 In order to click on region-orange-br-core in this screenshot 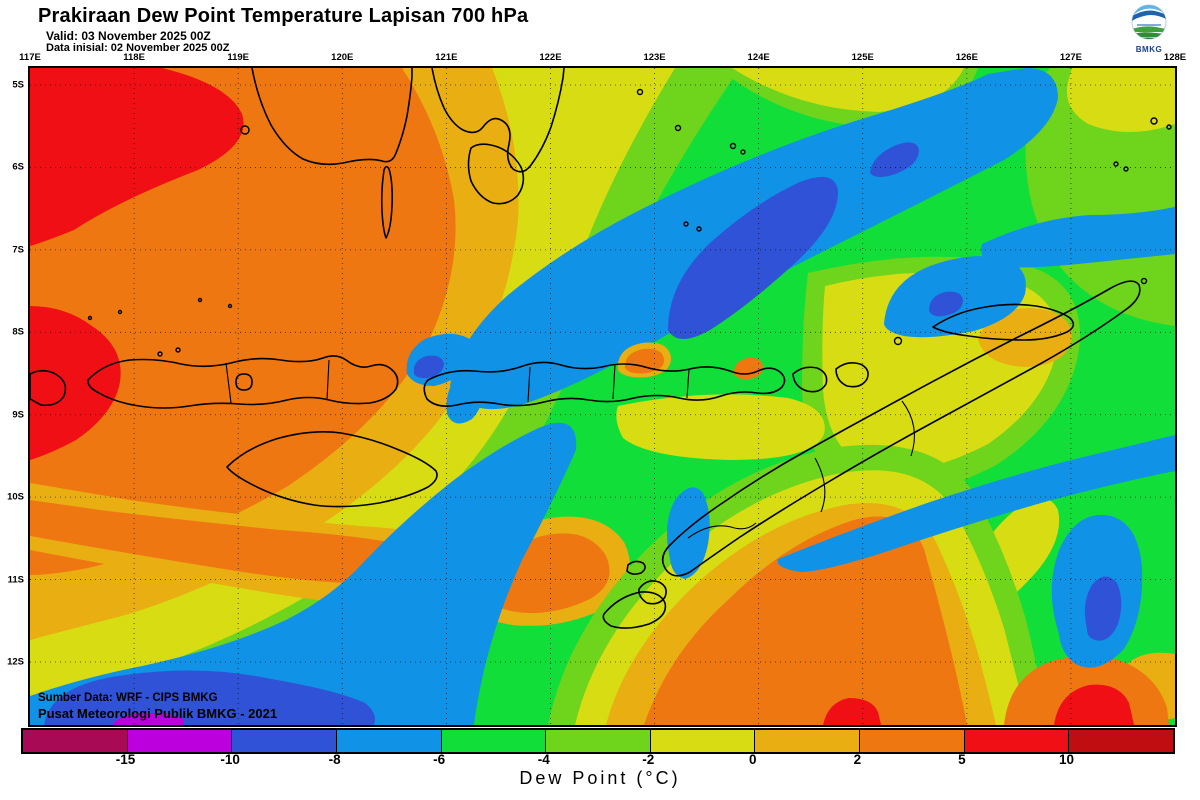, I will do `click(805, 620)`.